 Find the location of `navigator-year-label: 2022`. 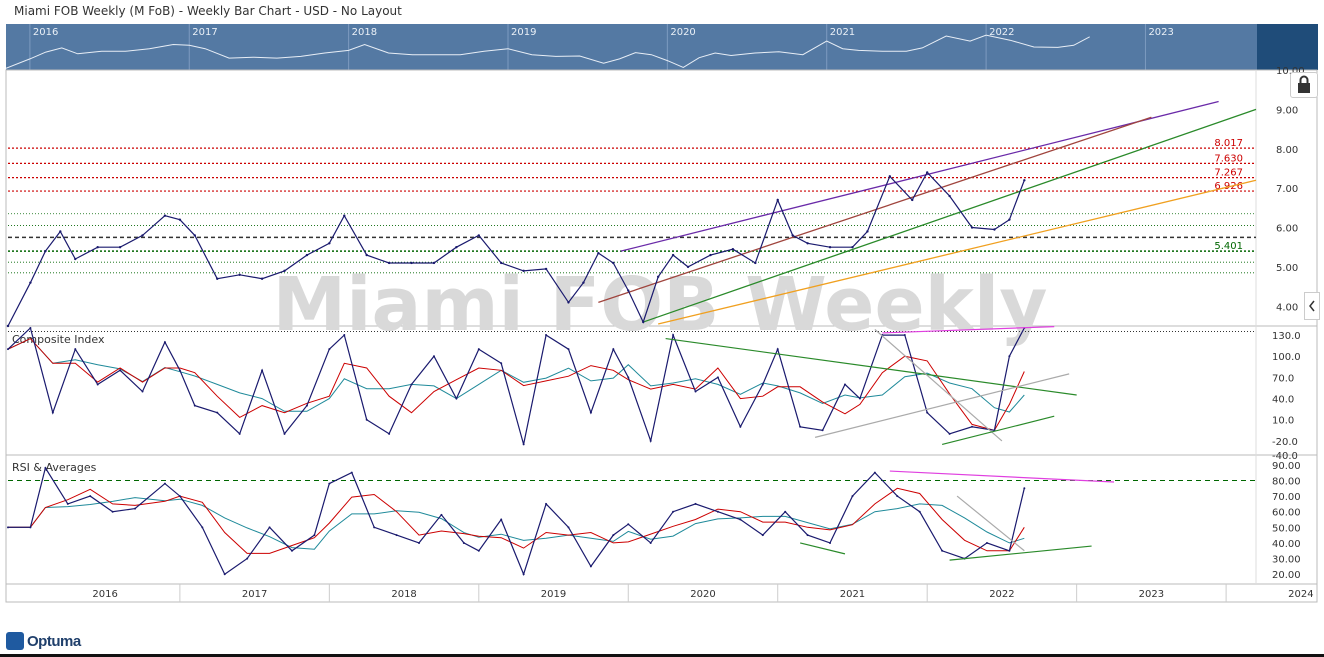

navigator-year-label: 2022 is located at coordinates (1001, 32).